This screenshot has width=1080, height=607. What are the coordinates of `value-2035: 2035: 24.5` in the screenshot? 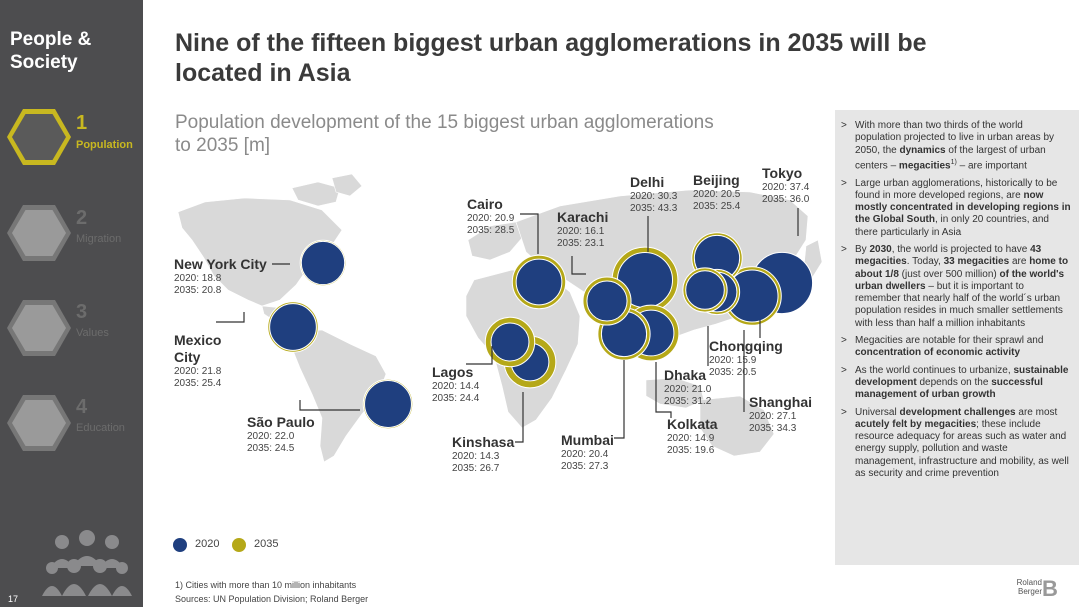 It's located at (271, 448).